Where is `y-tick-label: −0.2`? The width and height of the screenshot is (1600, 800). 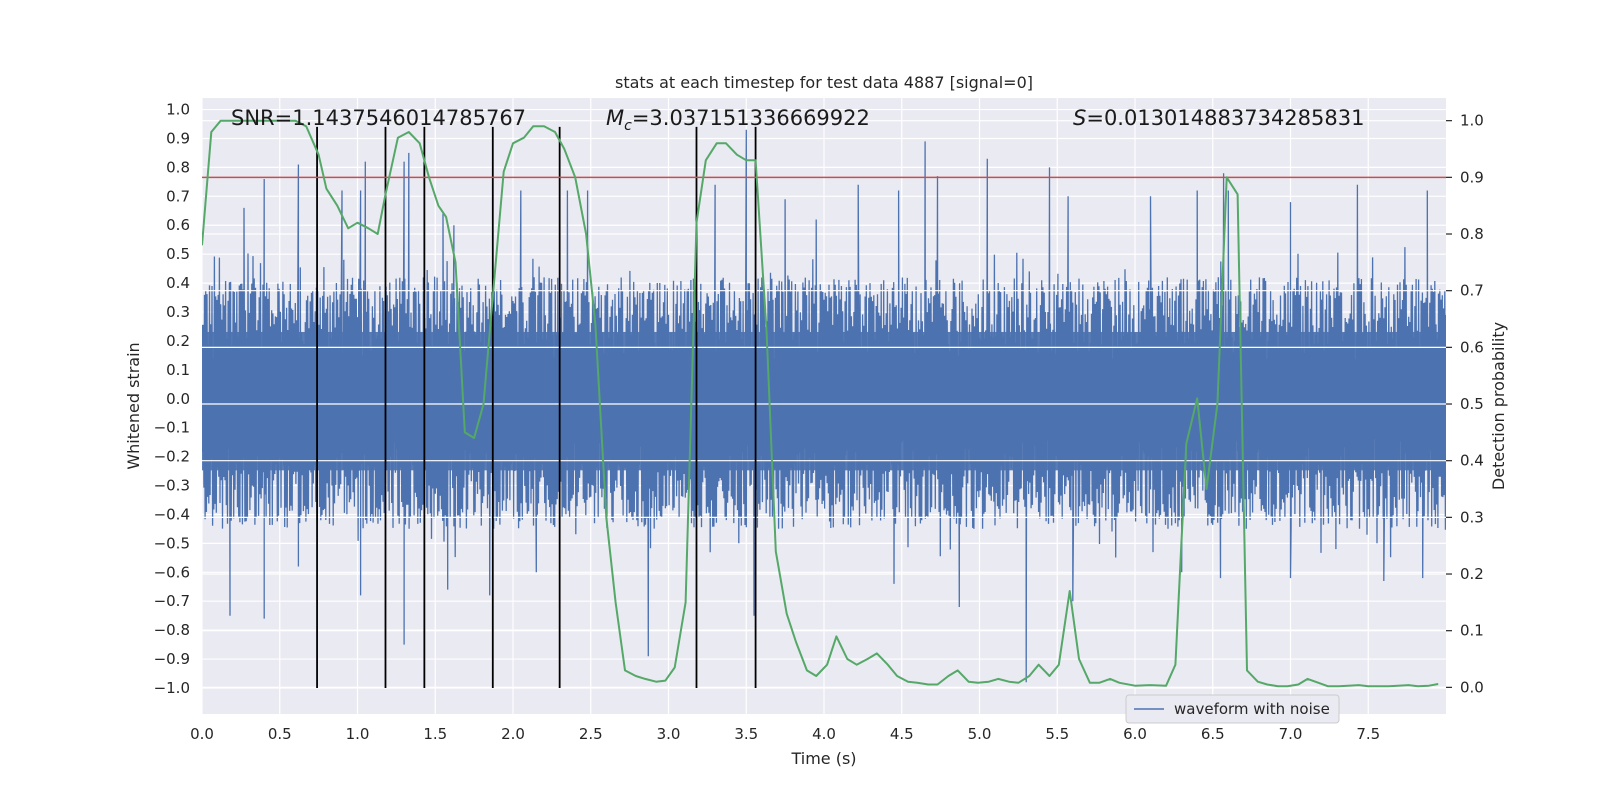
y-tick-label: −0.2 is located at coordinates (172, 457).